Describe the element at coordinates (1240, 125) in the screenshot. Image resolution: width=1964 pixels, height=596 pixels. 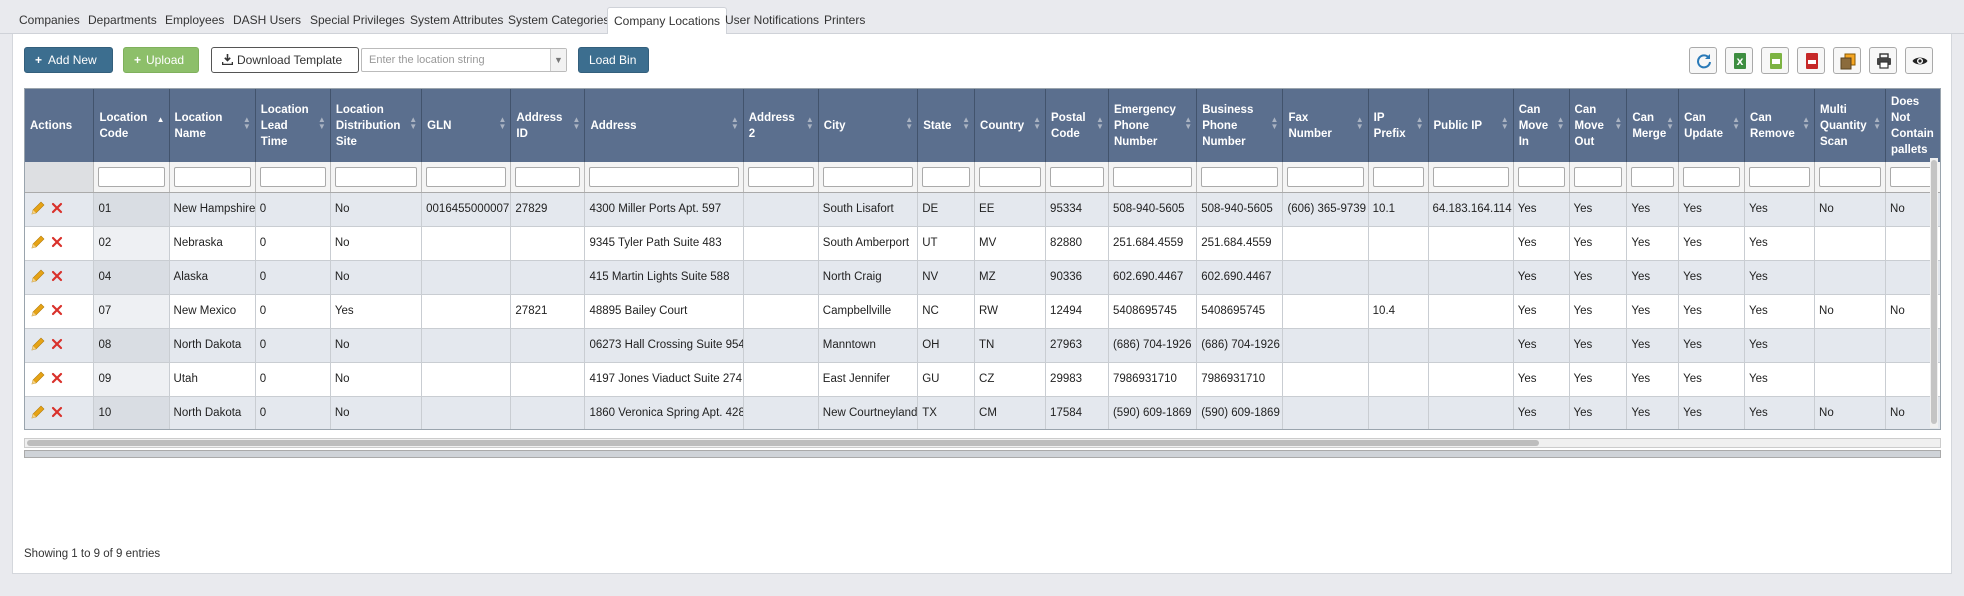
I see `col-business-phone: Business Phone Number ▲ ▼` at that location.